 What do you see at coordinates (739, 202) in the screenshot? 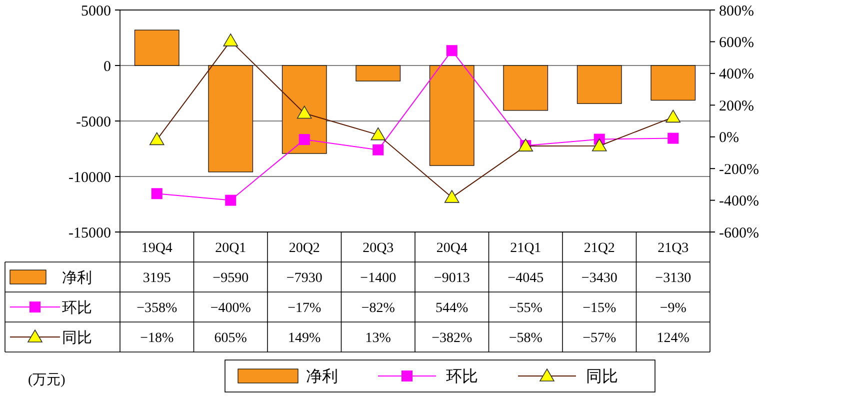
I see `y2-tick-label: -400%` at bounding box center [739, 202].